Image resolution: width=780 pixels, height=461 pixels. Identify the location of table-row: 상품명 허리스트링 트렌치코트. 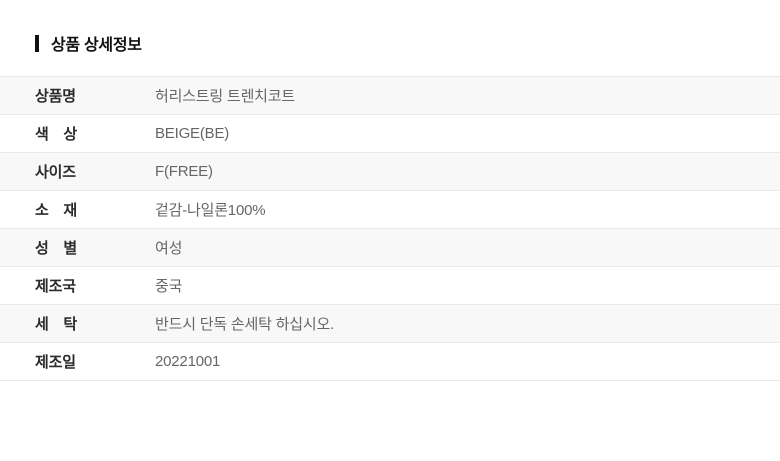
(390, 96).